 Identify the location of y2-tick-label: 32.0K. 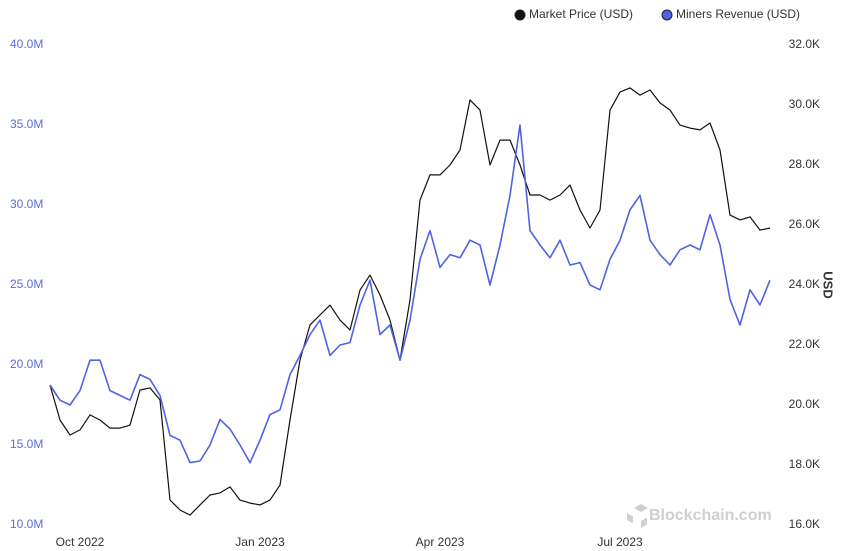
(804, 44).